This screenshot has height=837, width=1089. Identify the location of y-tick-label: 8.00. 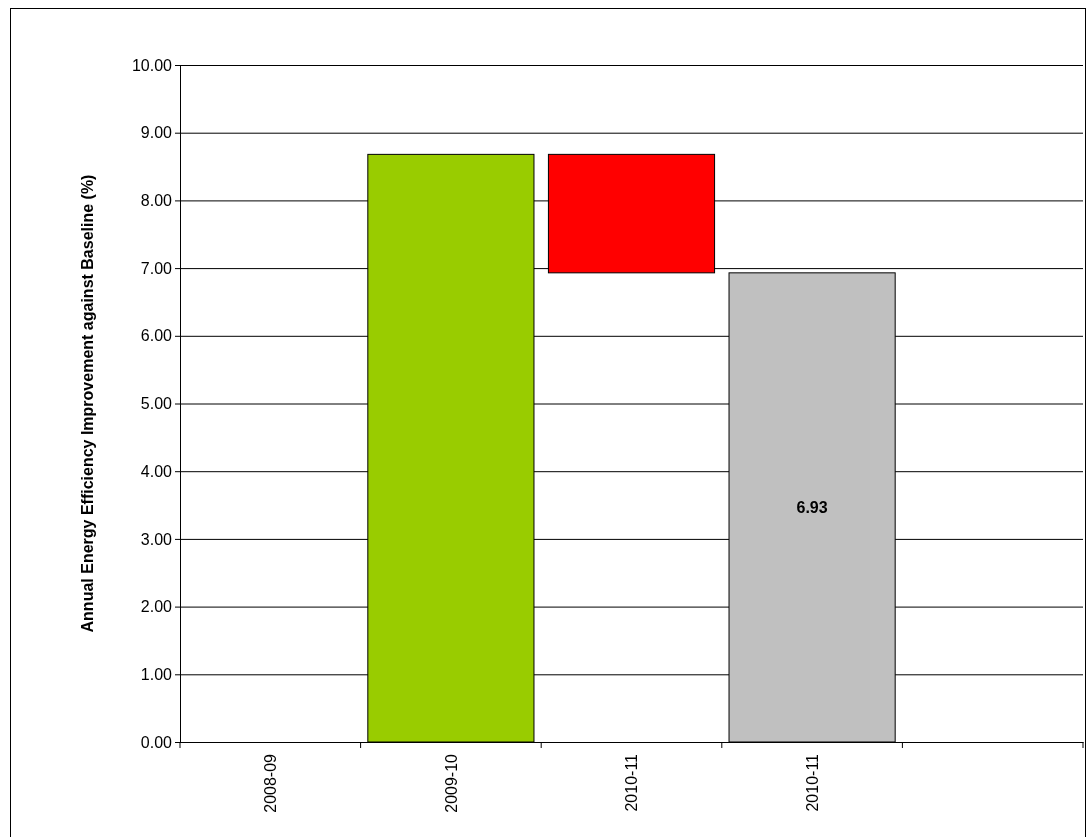
(156, 201).